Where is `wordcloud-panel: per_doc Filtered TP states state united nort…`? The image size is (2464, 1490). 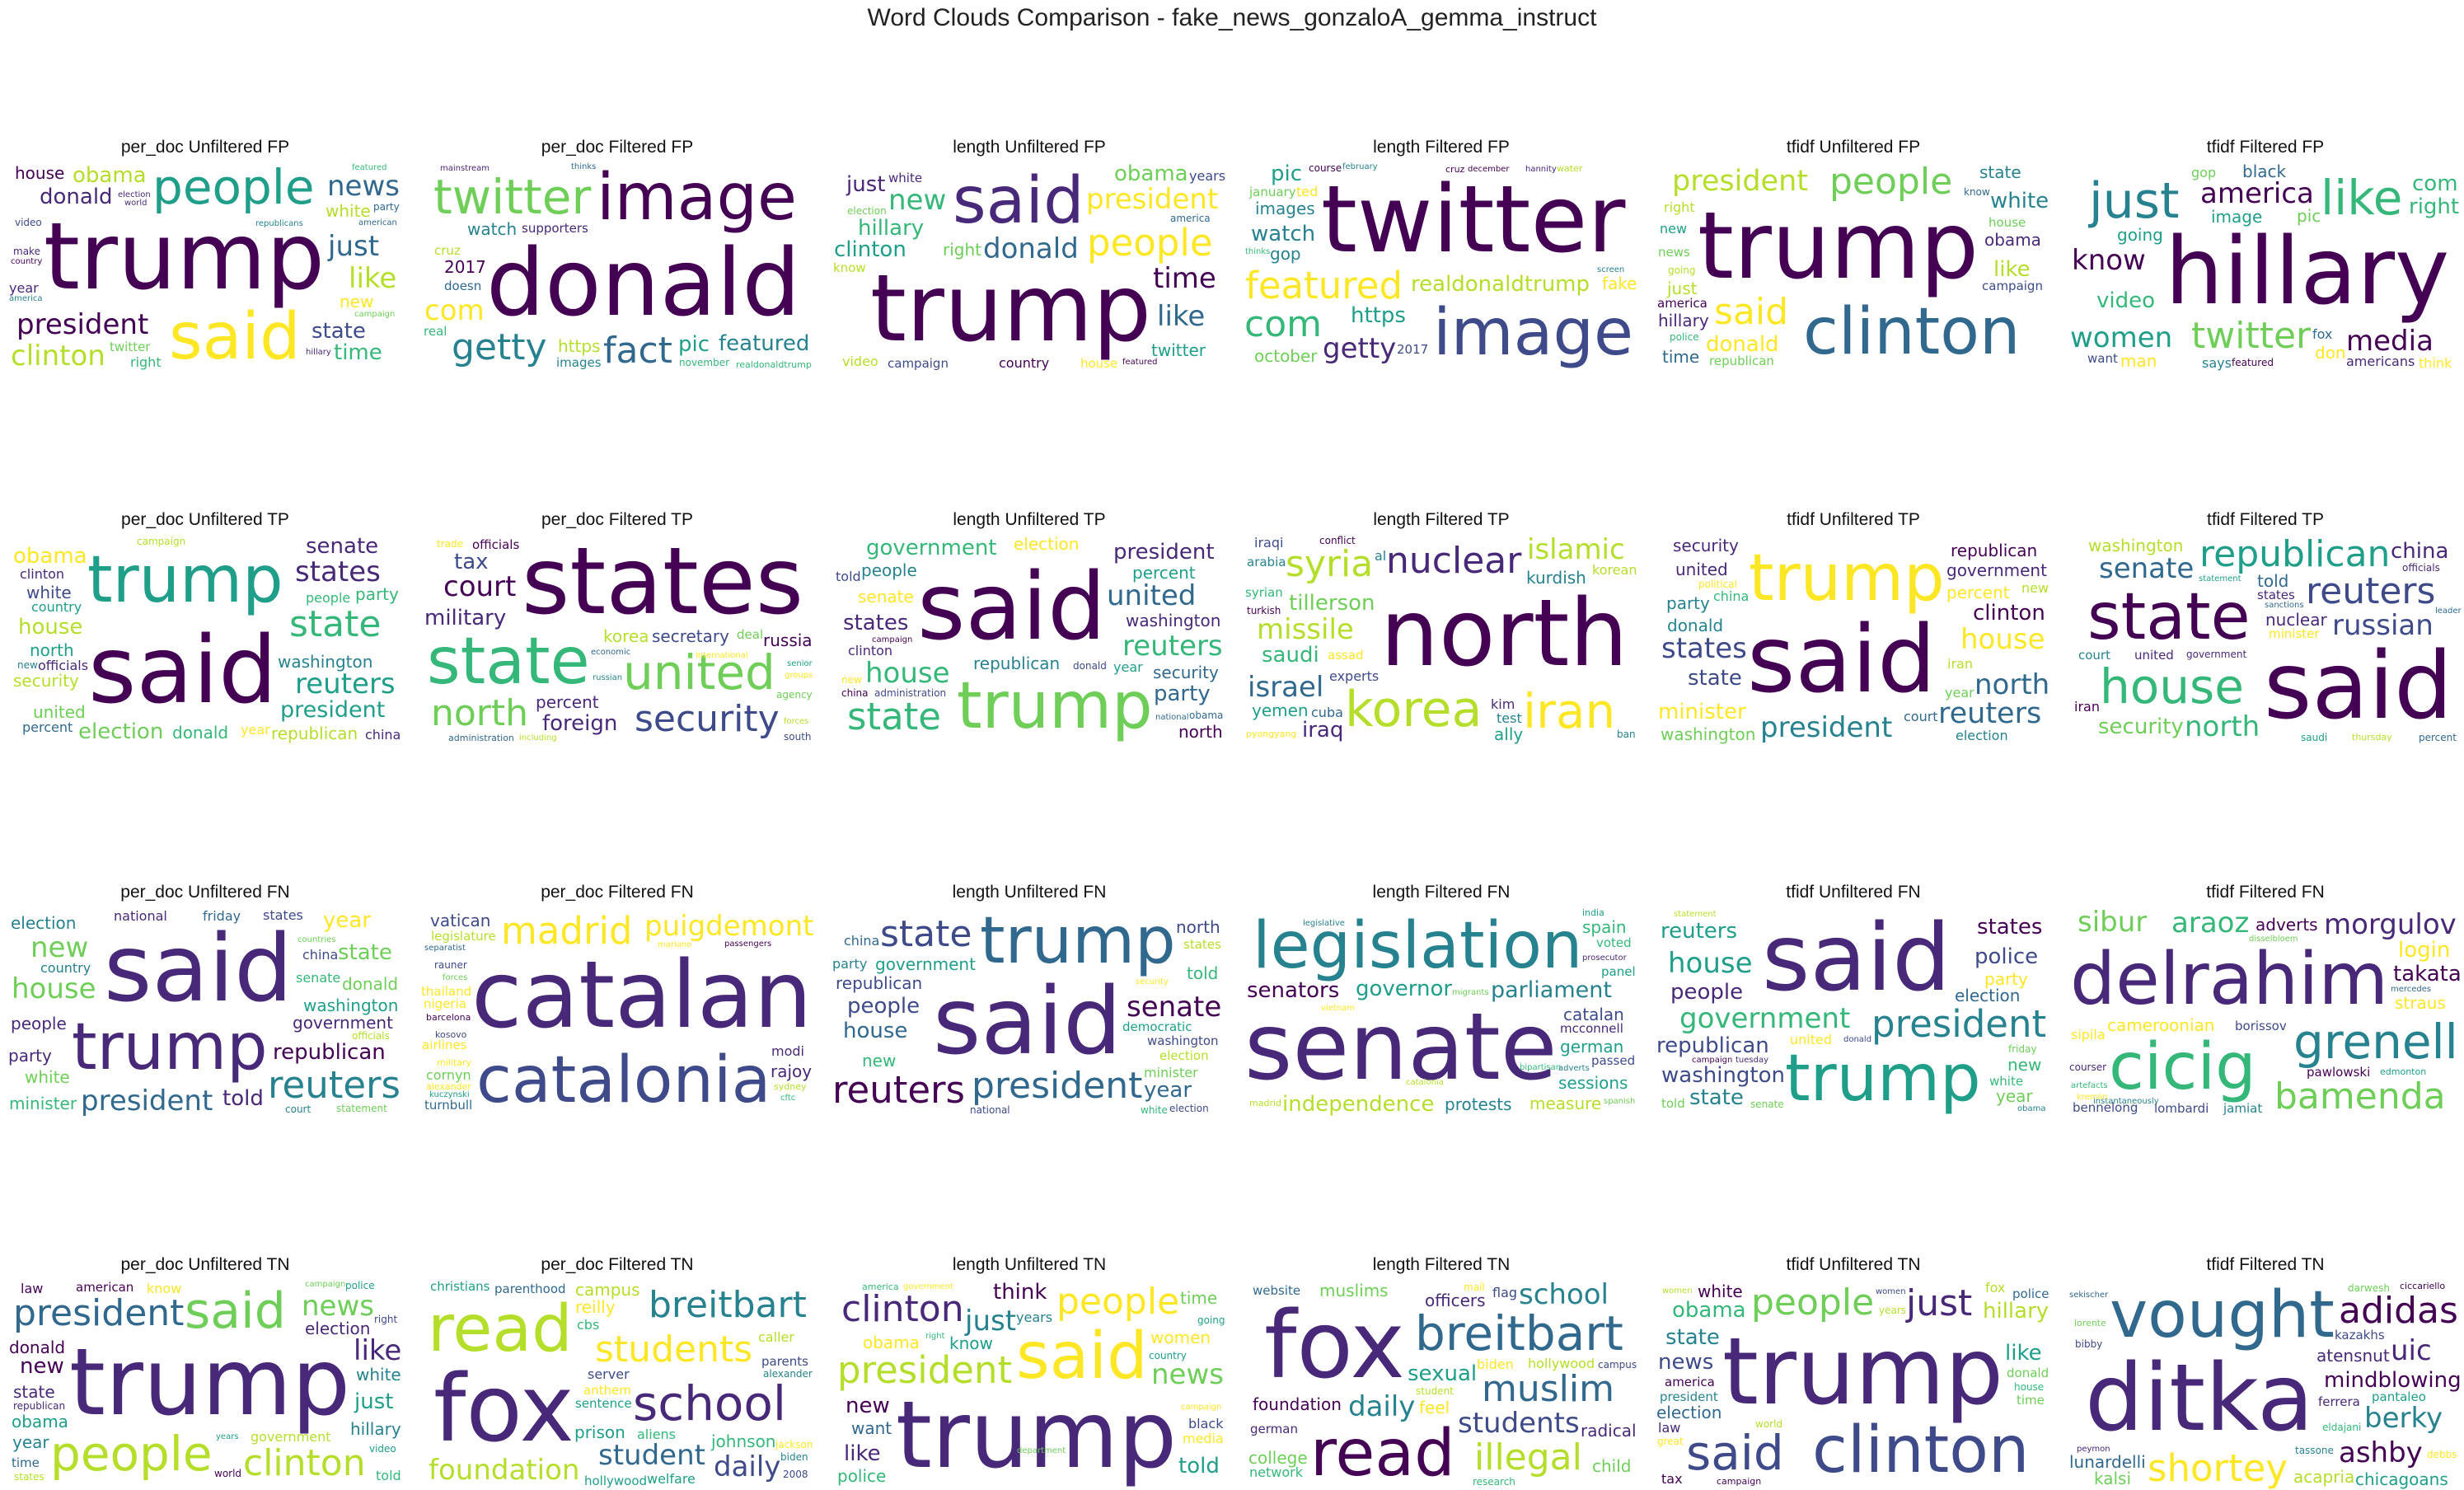 wordcloud-panel: per_doc Filtered TP states state united nort… is located at coordinates (617, 627).